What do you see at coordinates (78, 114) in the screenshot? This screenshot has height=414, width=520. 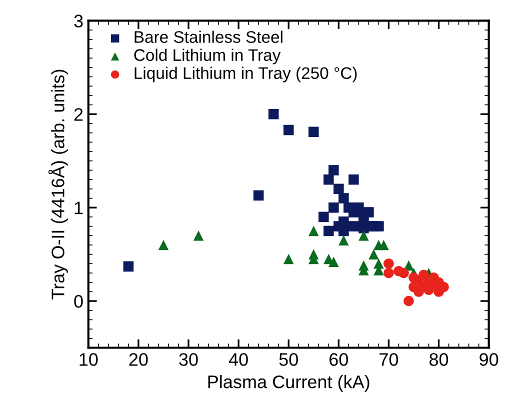 I see `y-tick-label: 2` at bounding box center [78, 114].